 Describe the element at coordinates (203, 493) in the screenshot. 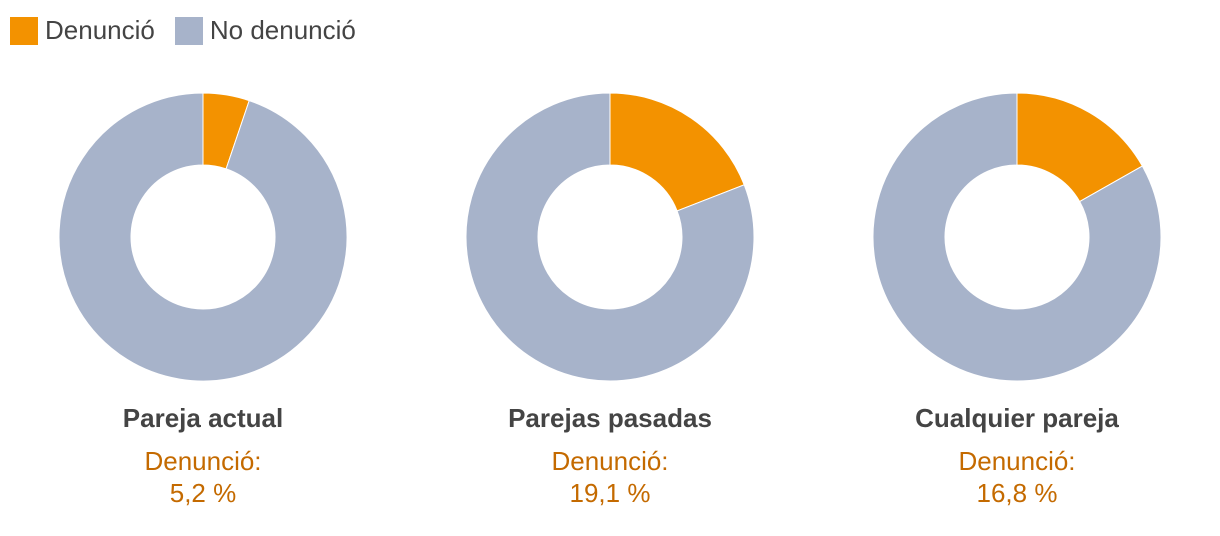

I see `chart-value-text: 5,2 %` at that location.